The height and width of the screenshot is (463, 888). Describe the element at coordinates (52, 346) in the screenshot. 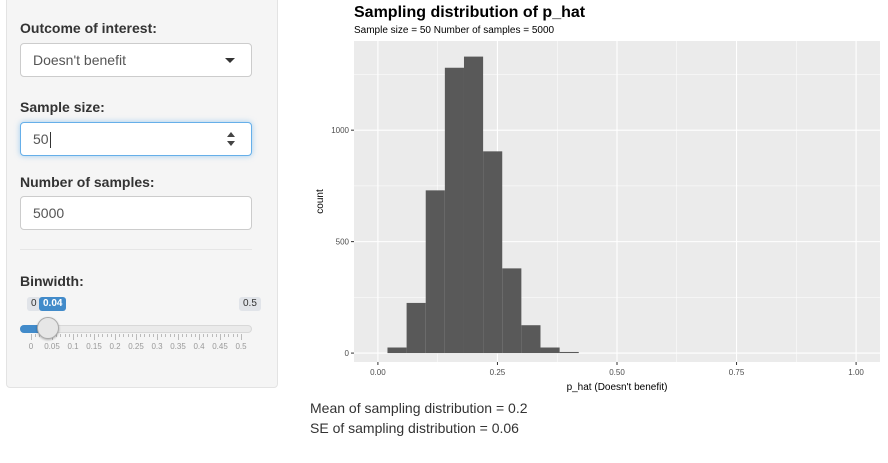

I see `slider-tick-label: 0.05` at that location.